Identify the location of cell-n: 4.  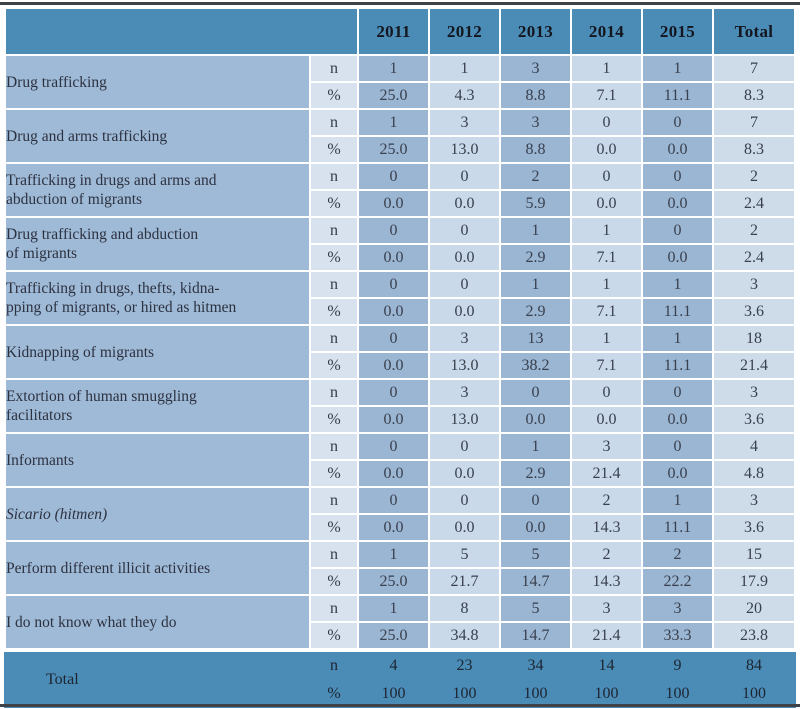
(754, 446).